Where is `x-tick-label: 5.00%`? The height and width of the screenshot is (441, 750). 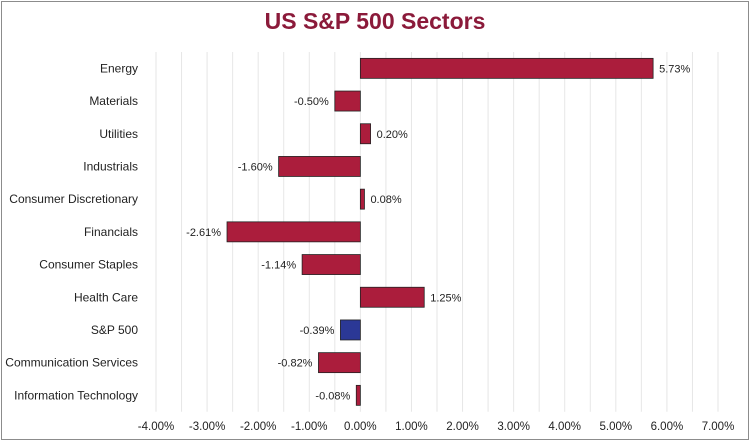
x-tick-label: 5.00% is located at coordinates (616, 427).